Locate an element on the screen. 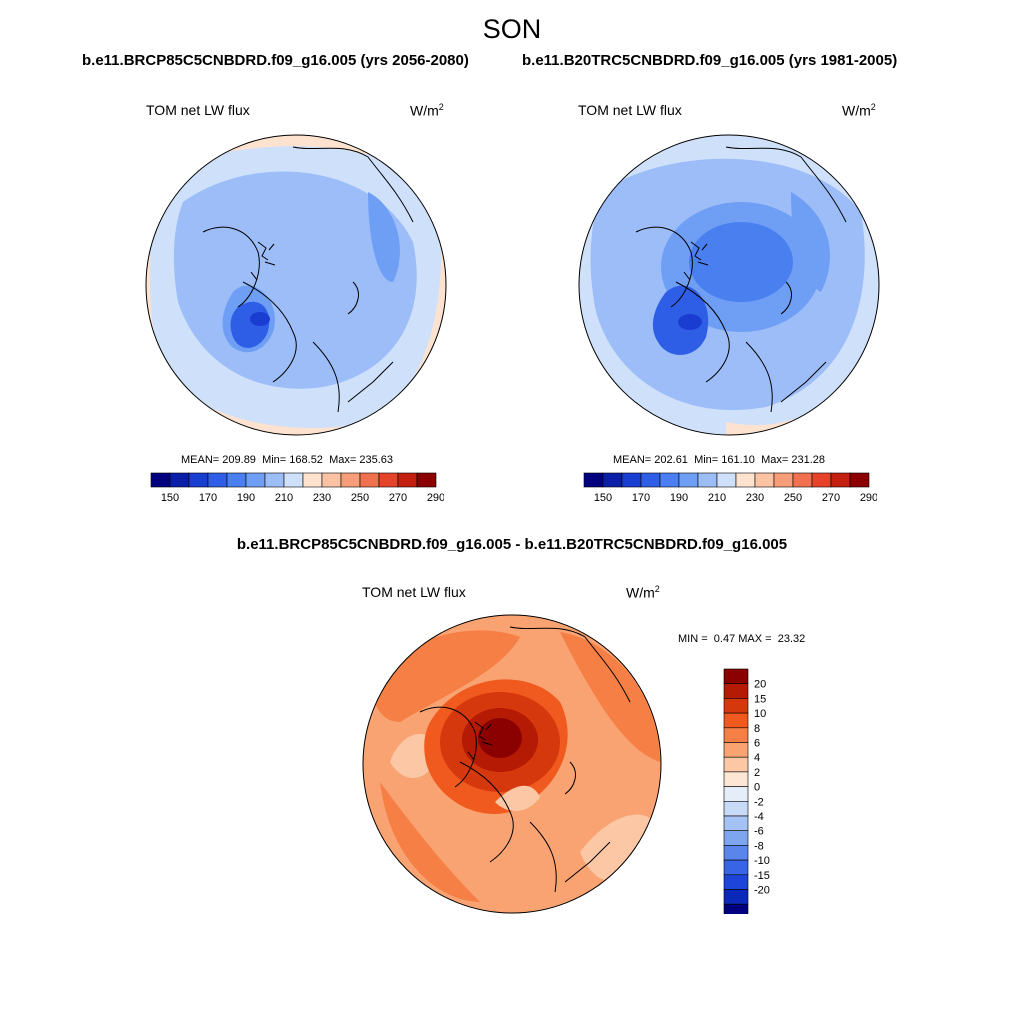 Image resolution: width=1024 pixels, height=1024 pixels. test-colorbar: 150 170 190 210 230 250 270 290 is located at coordinates (297, 488).